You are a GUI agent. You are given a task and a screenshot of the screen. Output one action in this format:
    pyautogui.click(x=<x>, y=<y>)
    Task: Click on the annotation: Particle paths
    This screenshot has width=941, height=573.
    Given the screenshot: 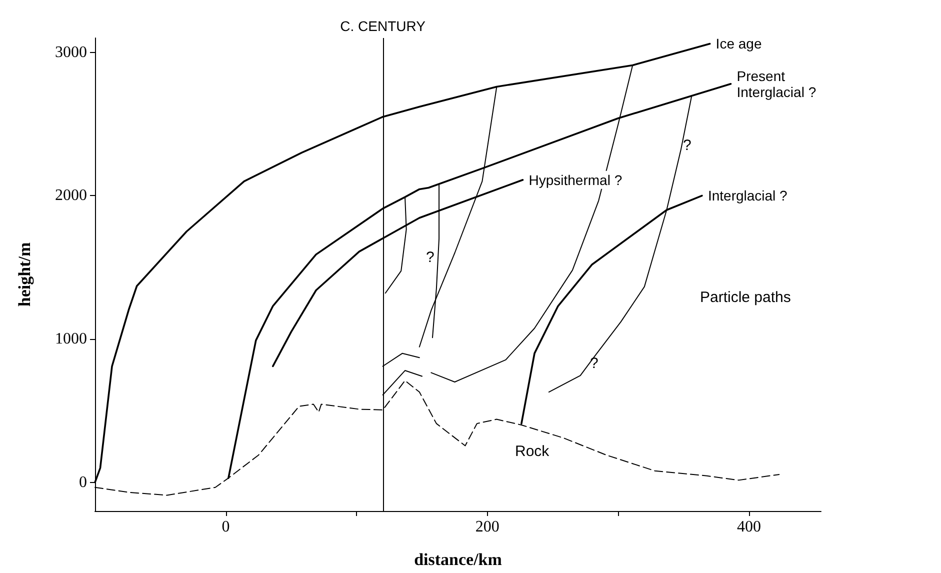 What is the action you would take?
    pyautogui.click(x=745, y=297)
    